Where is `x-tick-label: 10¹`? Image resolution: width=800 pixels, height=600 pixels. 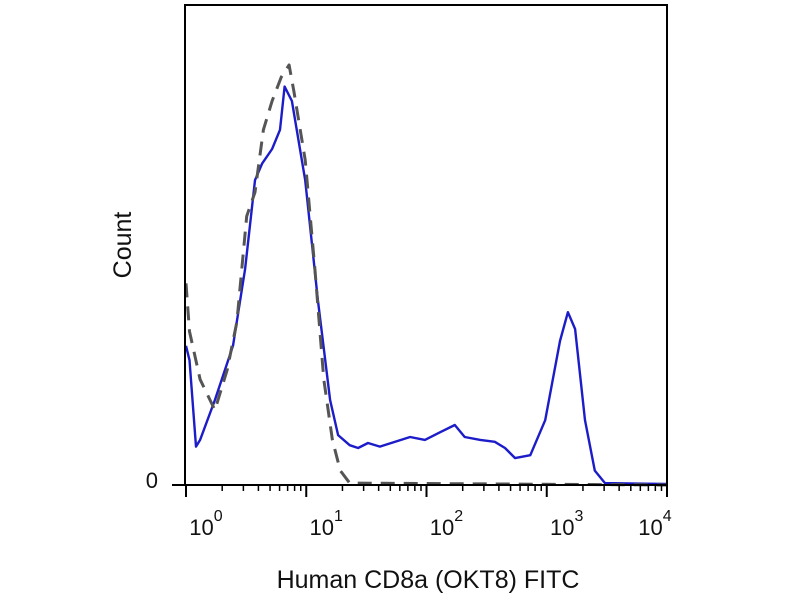
x-tick-label: 10¹ is located at coordinates (326, 524).